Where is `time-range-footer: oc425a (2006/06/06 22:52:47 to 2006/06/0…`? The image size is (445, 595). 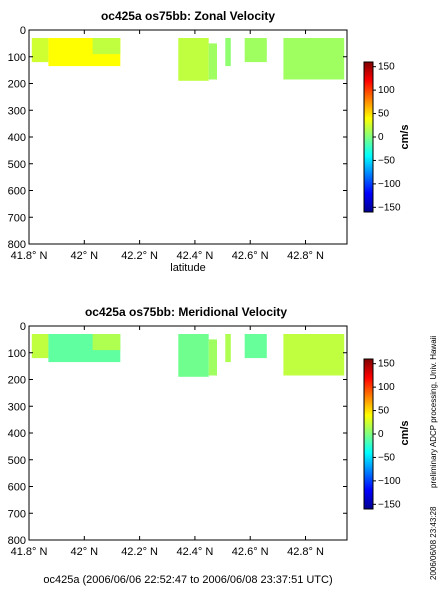
time-range-footer: oc425a (2006/06/06 22:52:47 to 2006/06/0… is located at coordinates (187, 580).